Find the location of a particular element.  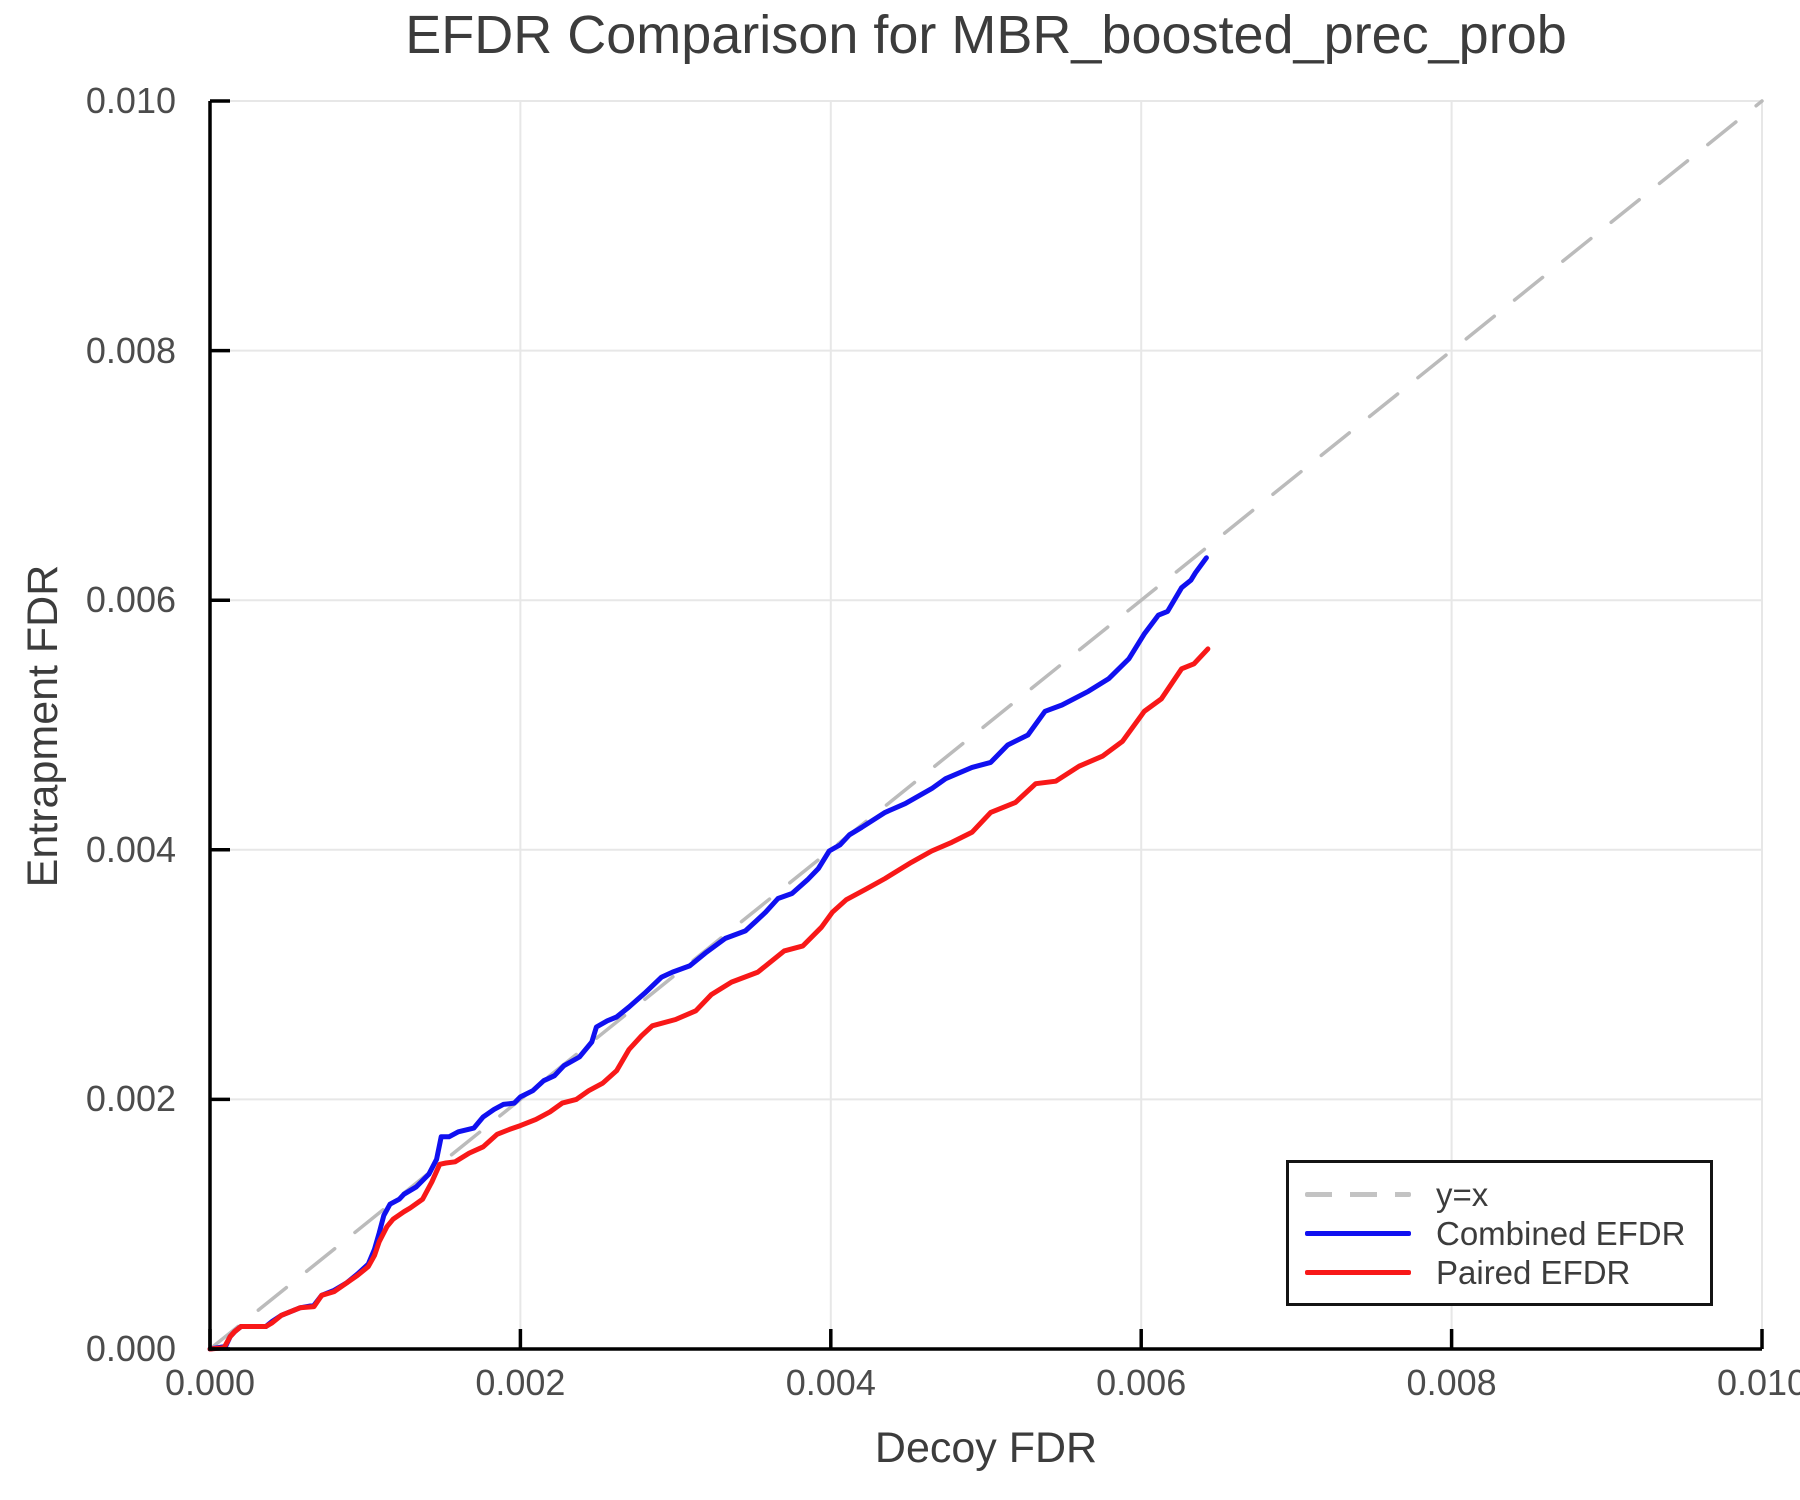

identity-line-sample-icon is located at coordinates (1358, 1194).